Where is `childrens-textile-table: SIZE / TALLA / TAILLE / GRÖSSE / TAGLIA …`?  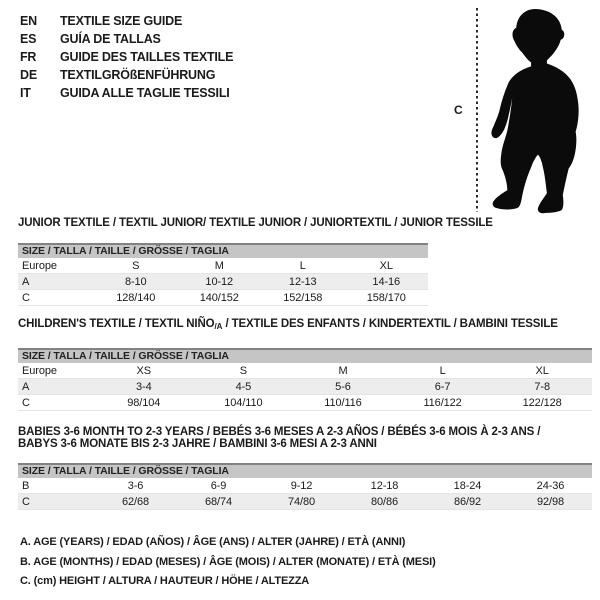
childrens-textile-table: SIZE / TALLA / TAILLE / GRÖSSE / TAGLIA … is located at coordinates (305, 379).